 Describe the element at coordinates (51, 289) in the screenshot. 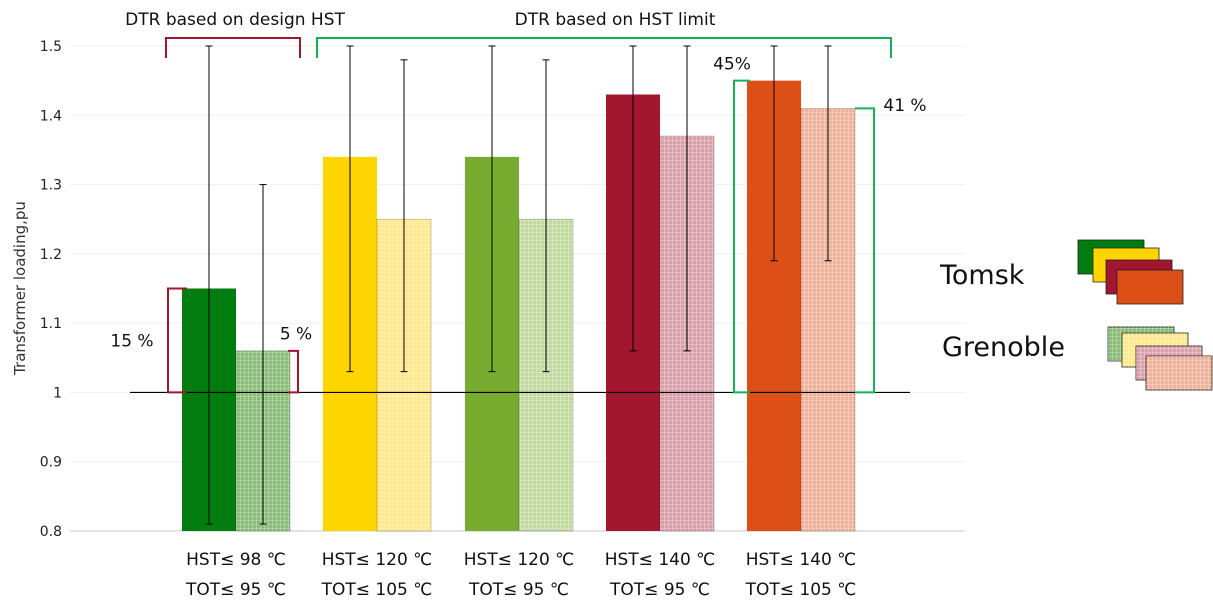

I see `y-axis: 0.8 0.9 1 1.1 1.2 1.3 1.4 1.5` at that location.